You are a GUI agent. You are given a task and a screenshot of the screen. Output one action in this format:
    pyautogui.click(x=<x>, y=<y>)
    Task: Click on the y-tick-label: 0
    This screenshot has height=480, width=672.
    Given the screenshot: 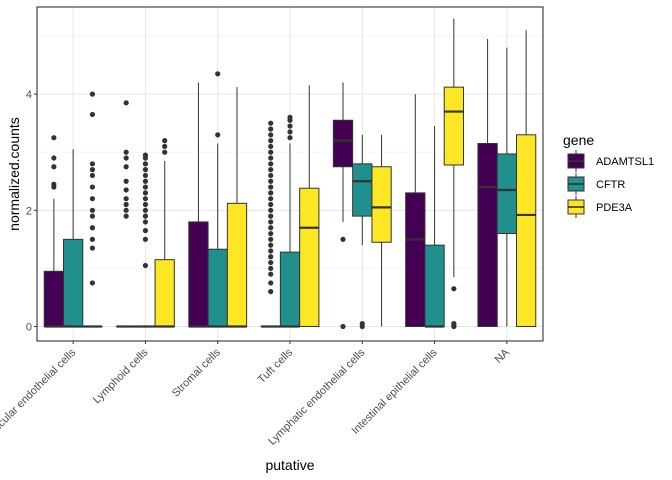 What is the action you would take?
    pyautogui.click(x=29, y=327)
    